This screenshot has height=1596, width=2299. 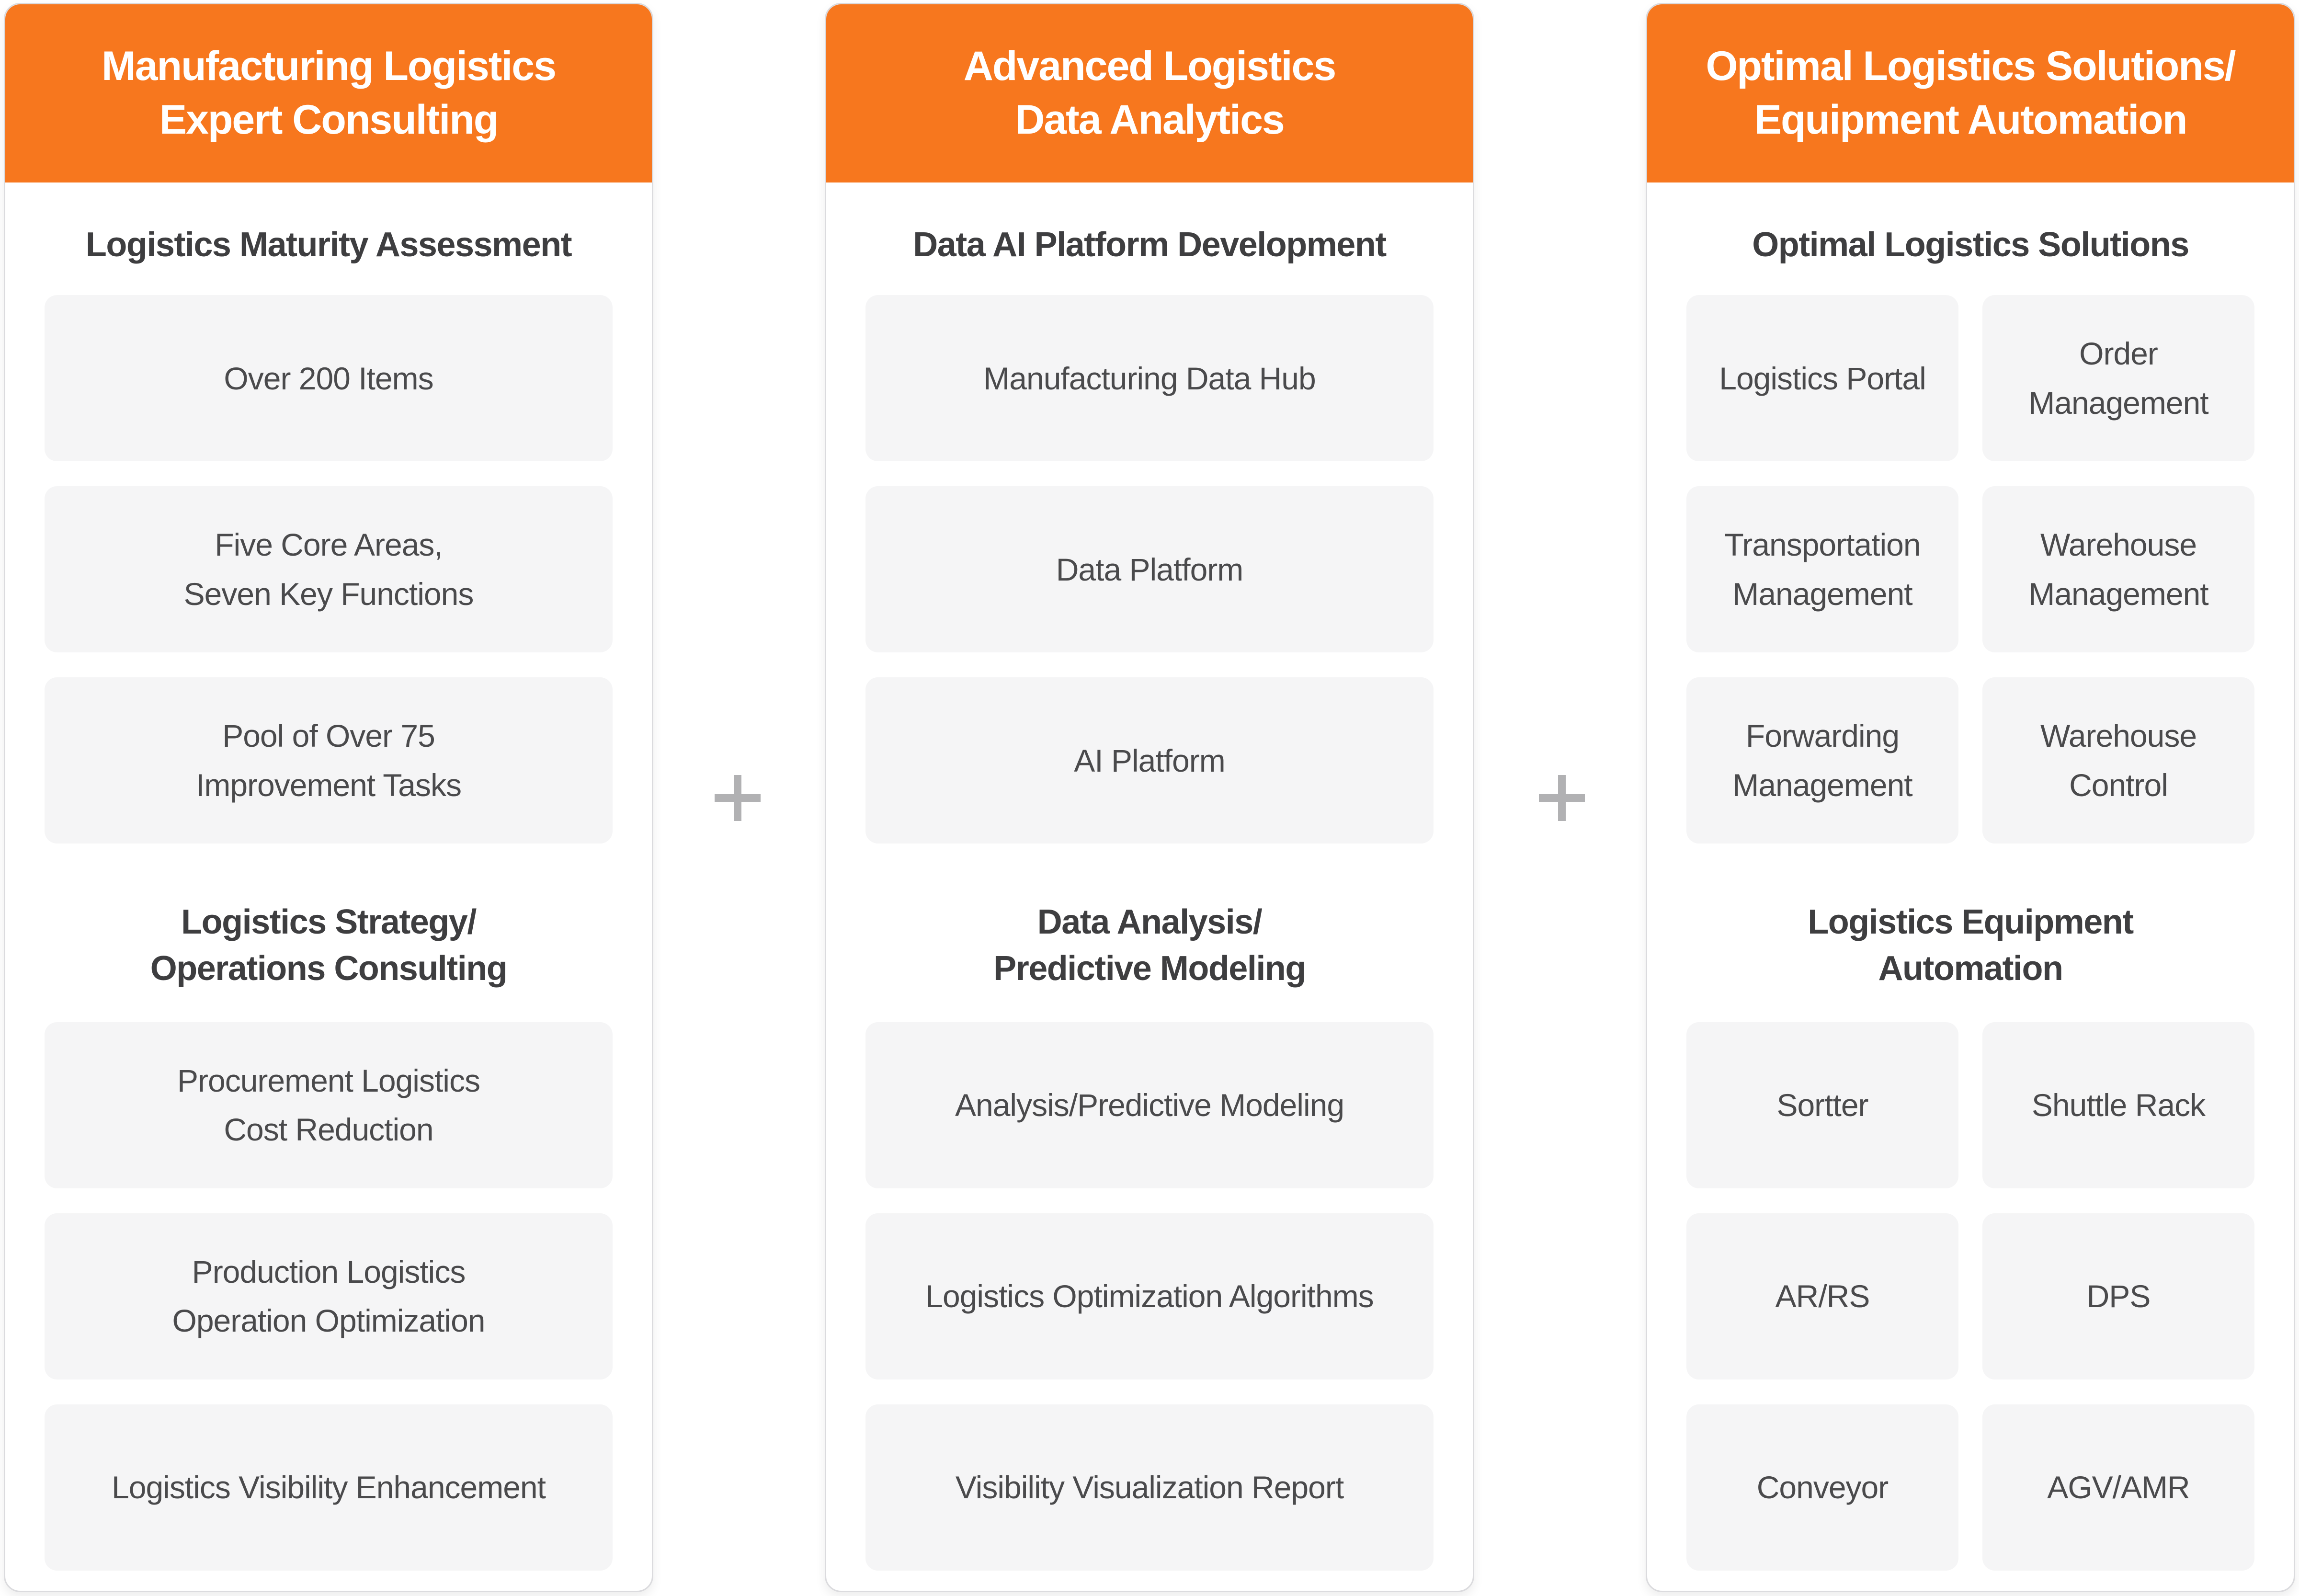 What do you see at coordinates (1822, 1296) in the screenshot?
I see `info-box-ar-rs: AR/RS` at bounding box center [1822, 1296].